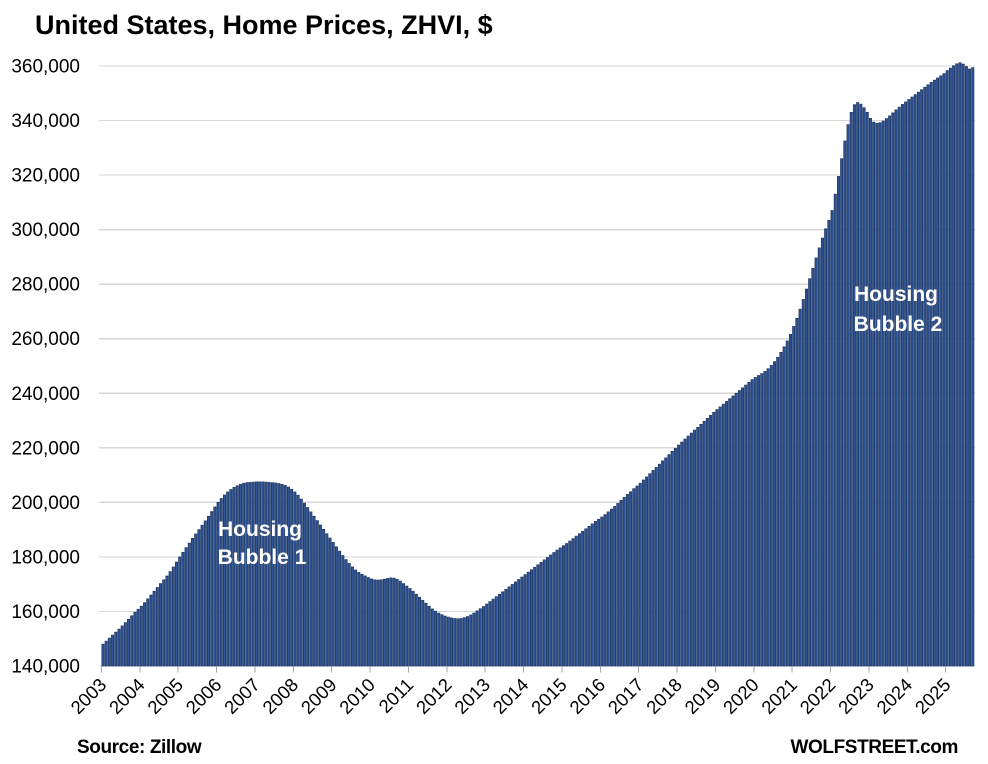 Image resolution: width=988 pixels, height=764 pixels. Describe the element at coordinates (626, 696) in the screenshot. I see `x-year-label: 2017` at that location.